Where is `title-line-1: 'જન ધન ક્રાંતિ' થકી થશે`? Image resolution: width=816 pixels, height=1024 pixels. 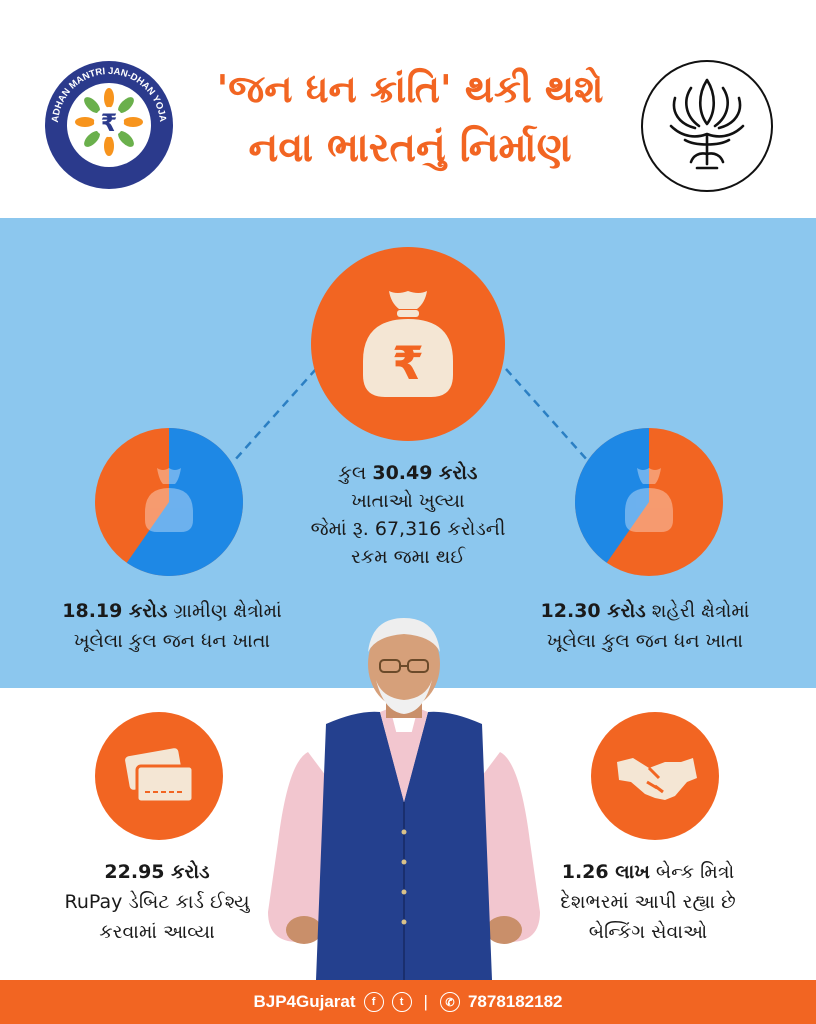 title-line-1: 'જન ધન ક્રાંતિ' થકી થશે is located at coordinates (410, 89).